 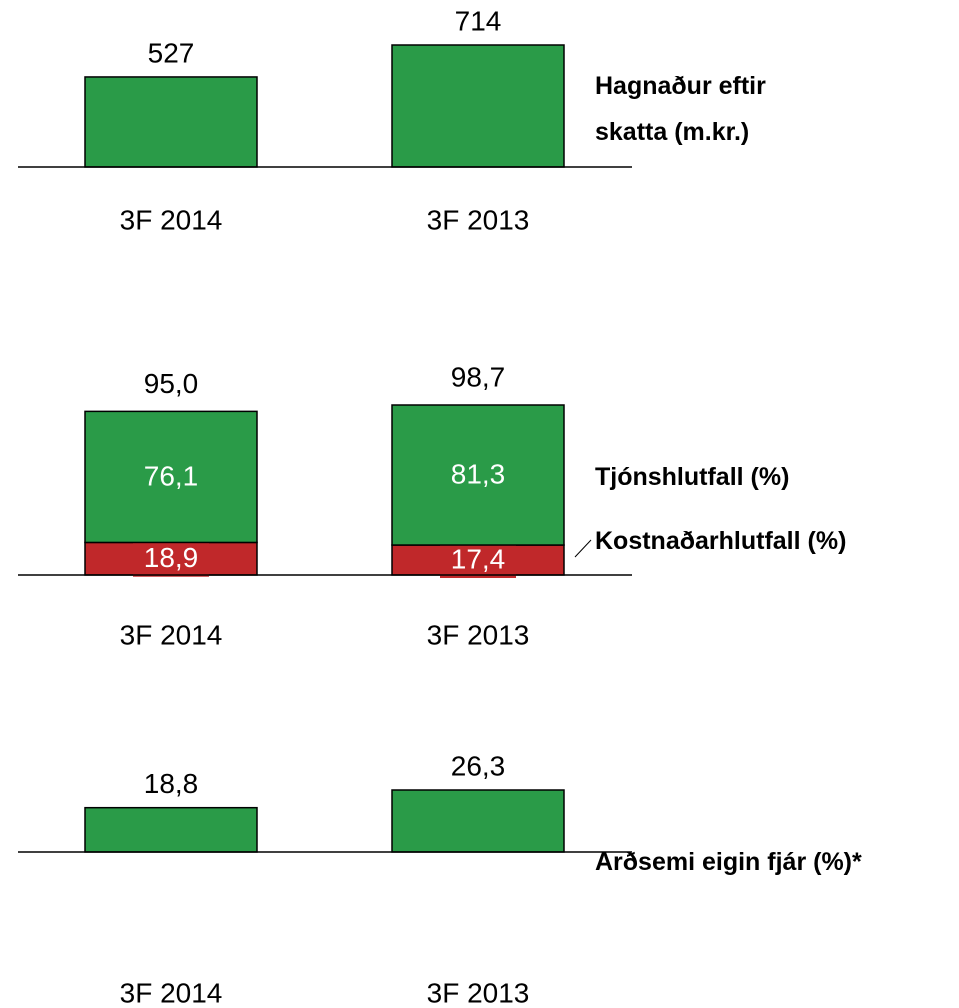 What do you see at coordinates (721, 541) in the screenshot?
I see `series-label: Kostnaðarhlutfall (%)` at bounding box center [721, 541].